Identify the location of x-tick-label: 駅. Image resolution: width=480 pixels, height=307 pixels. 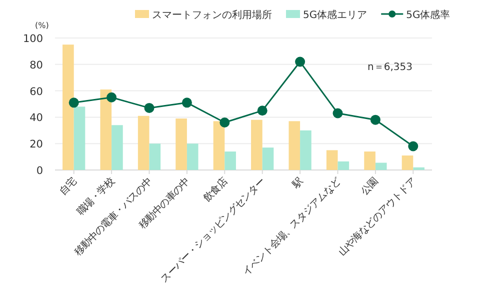
(298, 184).